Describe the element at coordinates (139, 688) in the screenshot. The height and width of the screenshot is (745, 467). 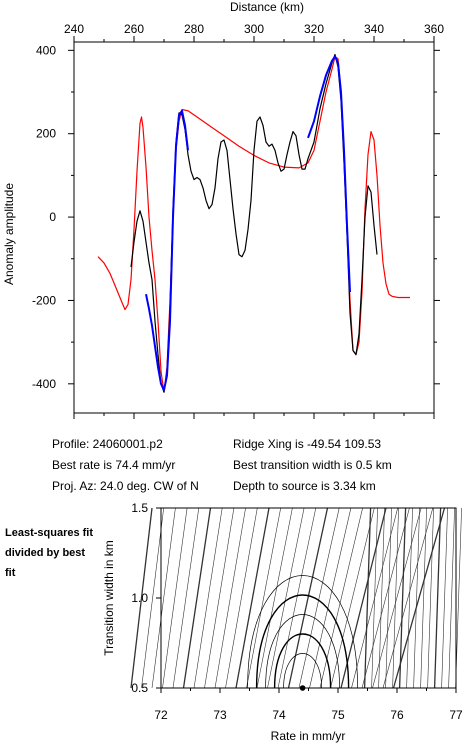
I see `bottom-y-tick-label: 0.5` at that location.